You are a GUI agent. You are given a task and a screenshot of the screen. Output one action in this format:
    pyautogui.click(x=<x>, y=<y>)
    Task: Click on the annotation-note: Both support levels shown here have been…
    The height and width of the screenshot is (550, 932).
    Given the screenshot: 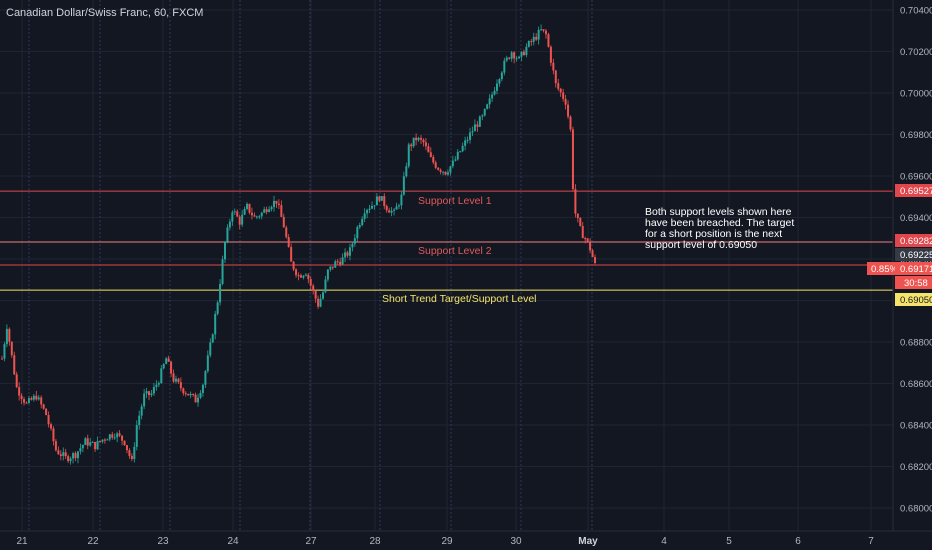 What is the action you would take?
    pyautogui.click(x=719, y=228)
    